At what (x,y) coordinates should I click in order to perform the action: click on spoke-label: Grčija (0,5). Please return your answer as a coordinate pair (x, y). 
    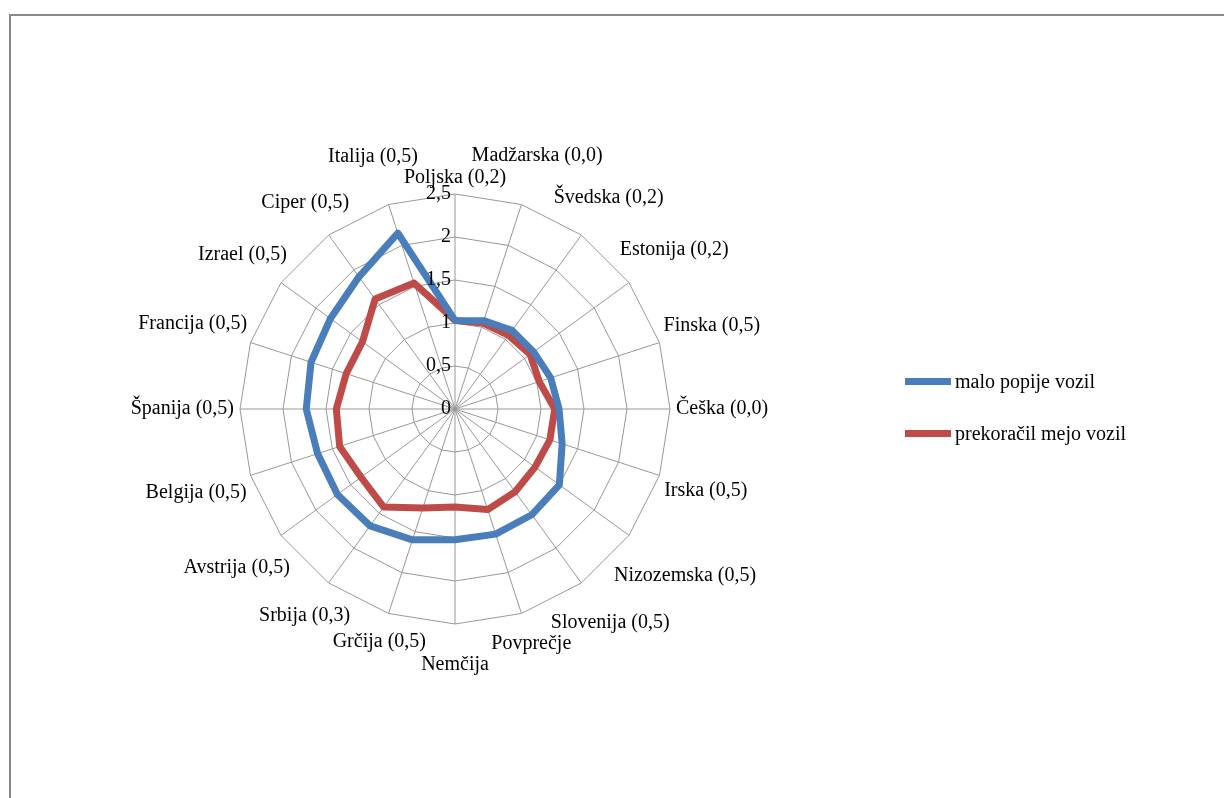
    Looking at the image, I should click on (379, 641).